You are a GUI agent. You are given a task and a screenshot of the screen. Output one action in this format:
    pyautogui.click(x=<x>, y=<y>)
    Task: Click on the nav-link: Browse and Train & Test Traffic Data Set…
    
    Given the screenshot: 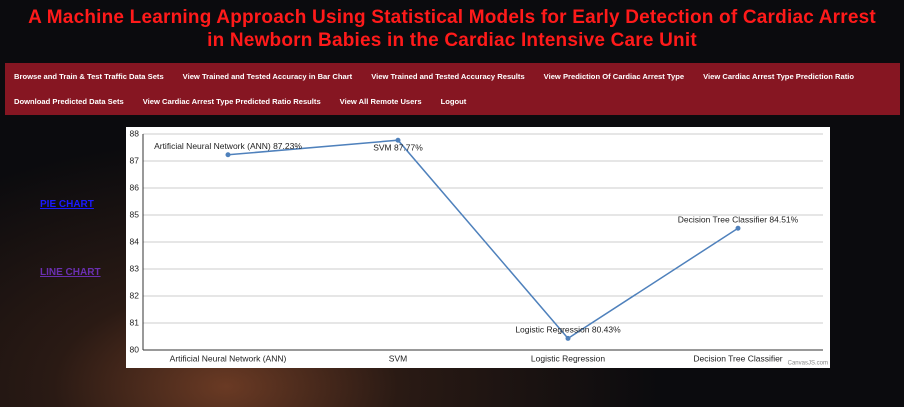 What is the action you would take?
    pyautogui.click(x=89, y=76)
    